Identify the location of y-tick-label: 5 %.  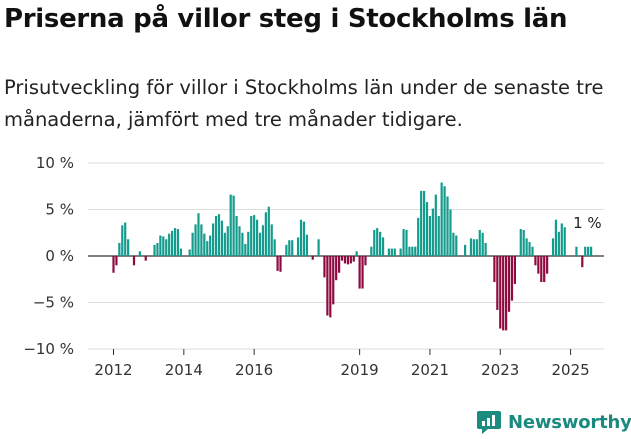
(59, 210).